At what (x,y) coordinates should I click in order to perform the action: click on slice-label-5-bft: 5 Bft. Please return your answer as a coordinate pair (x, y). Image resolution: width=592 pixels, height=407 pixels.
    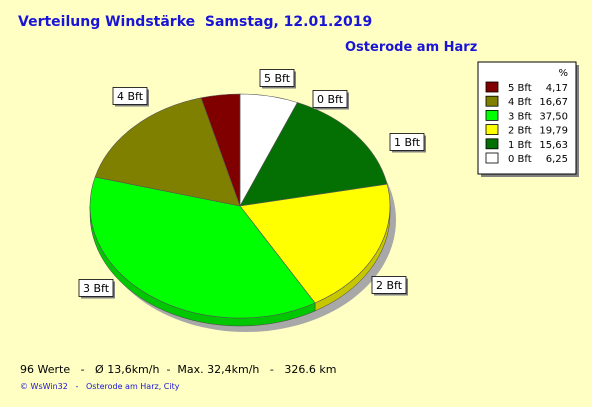
    Looking at the image, I should click on (277, 79).